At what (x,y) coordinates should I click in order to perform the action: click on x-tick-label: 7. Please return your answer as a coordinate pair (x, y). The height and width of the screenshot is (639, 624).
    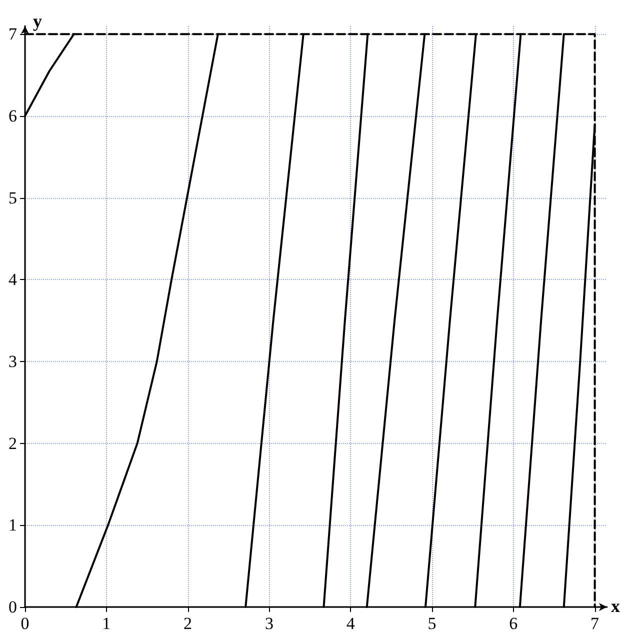
    Looking at the image, I should click on (595, 623).